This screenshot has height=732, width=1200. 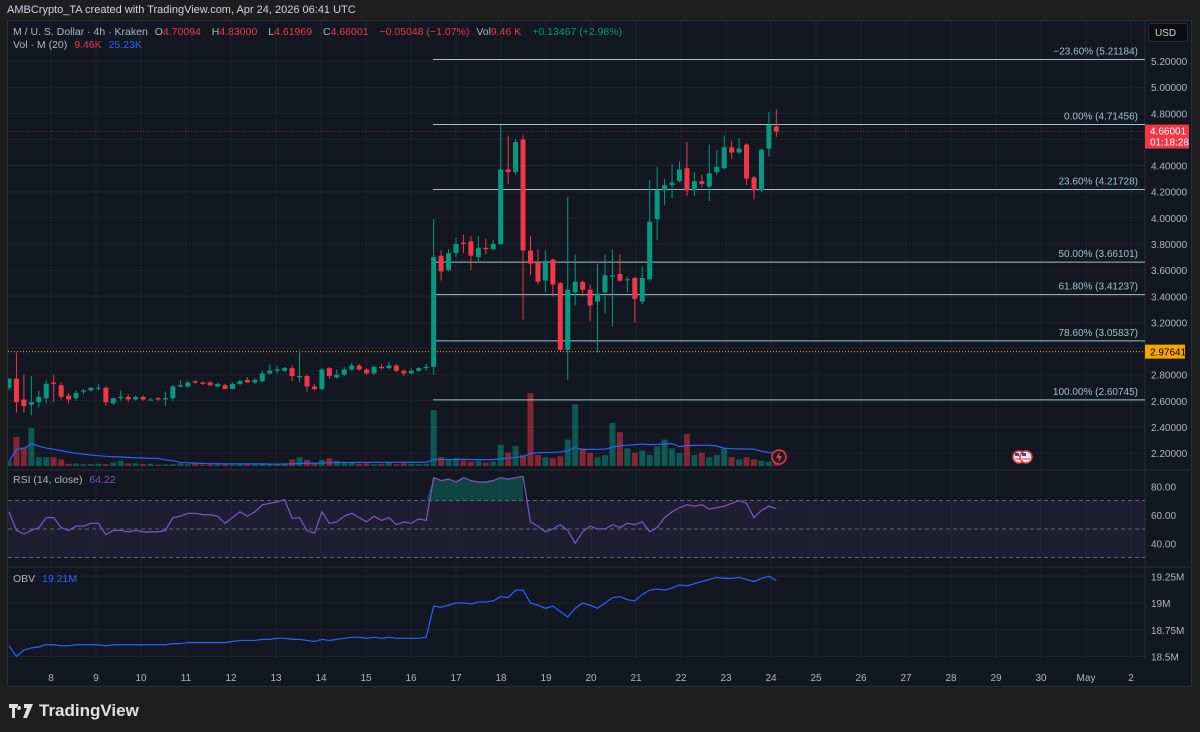 What do you see at coordinates (40, 45) in the screenshot?
I see `volume-indicator-label: Vol · M (20)` at bounding box center [40, 45].